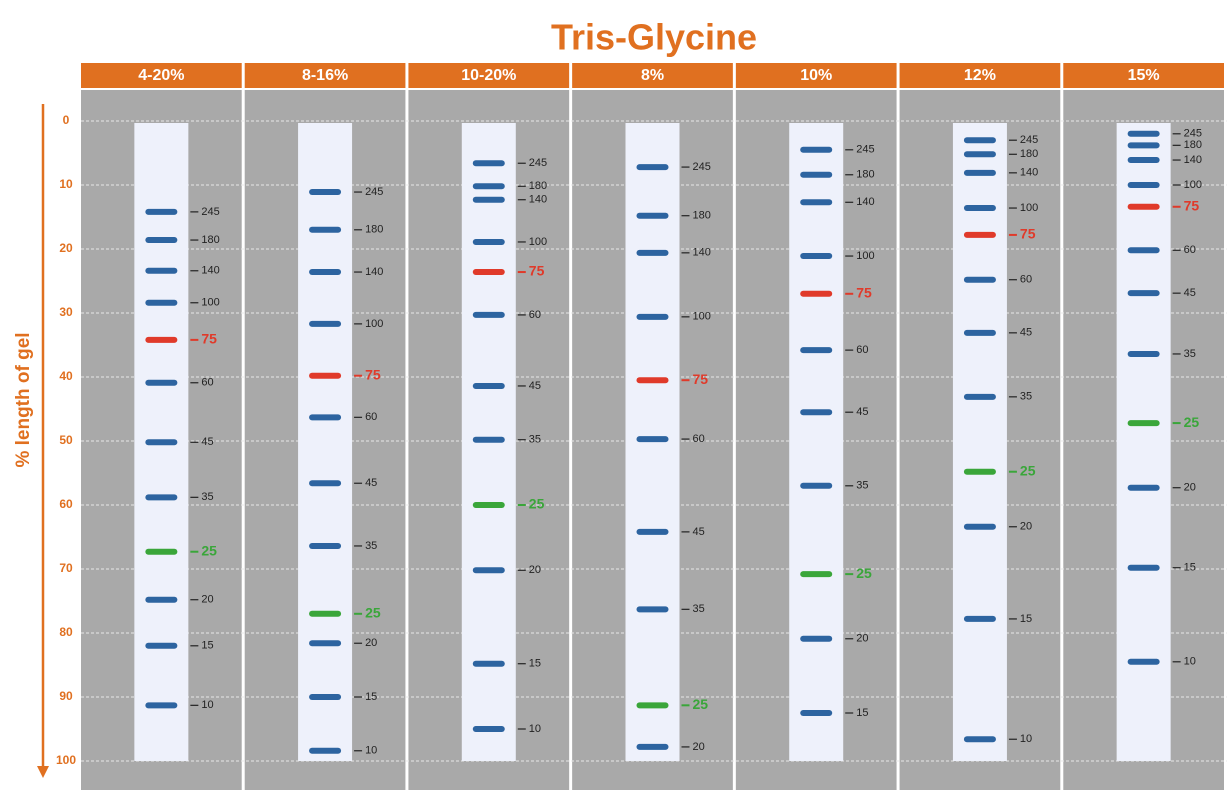 This screenshot has height=800, width=1231. Describe the element at coordinates (652, 75) in the screenshot. I see `lane-header: 8%` at that location.